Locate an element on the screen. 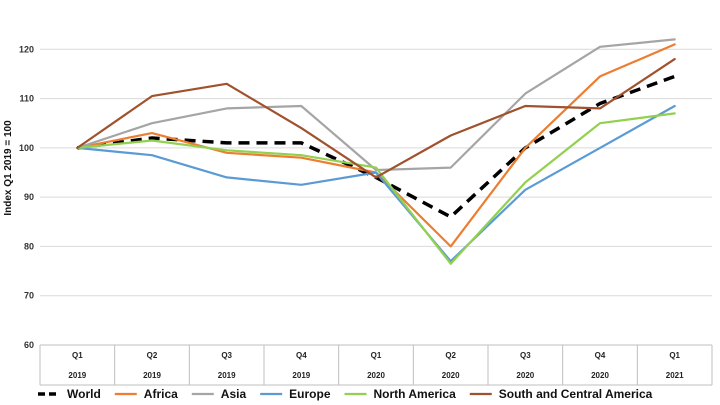 This screenshot has width=720, height=405. legend-label-asia: Asia is located at coordinates (234, 394).